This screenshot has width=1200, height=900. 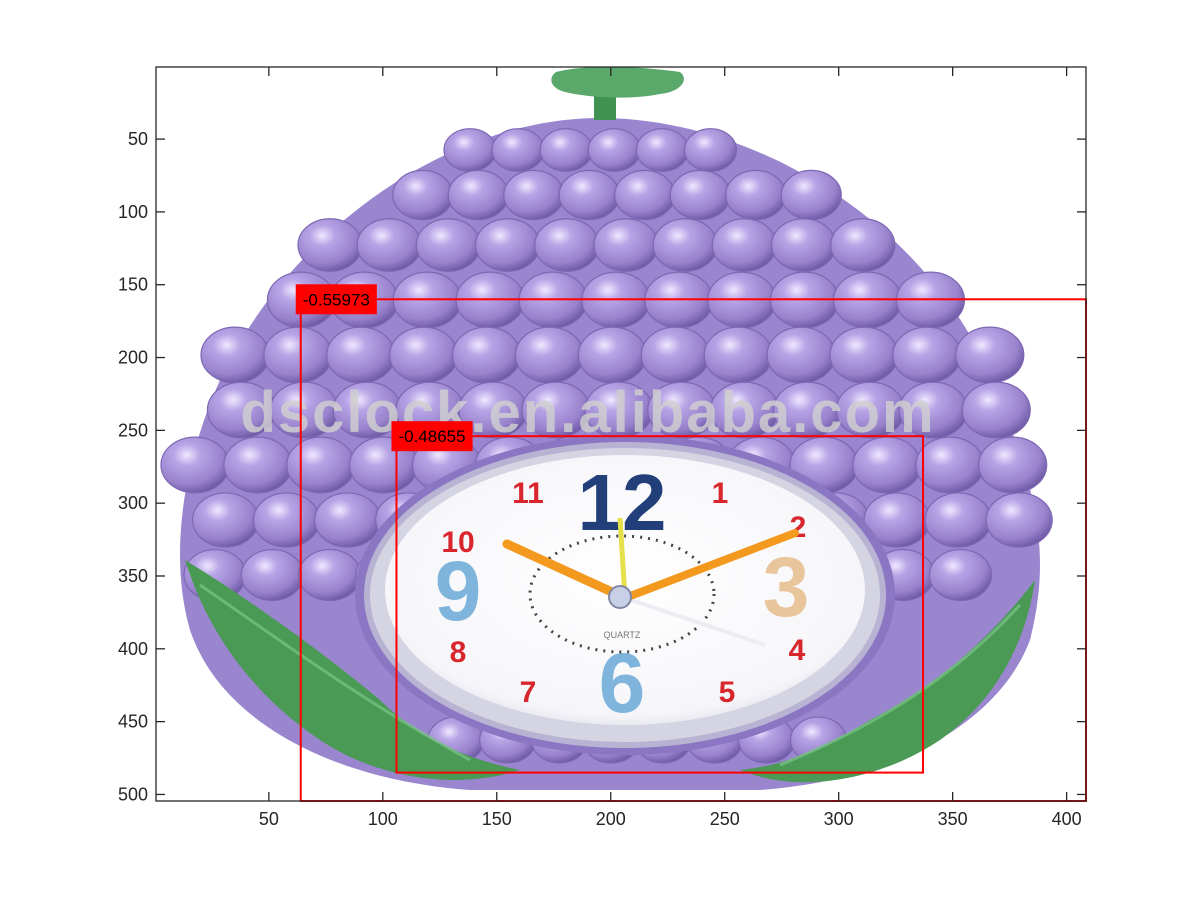 I want to click on leaf-left, so click(x=352, y=670).